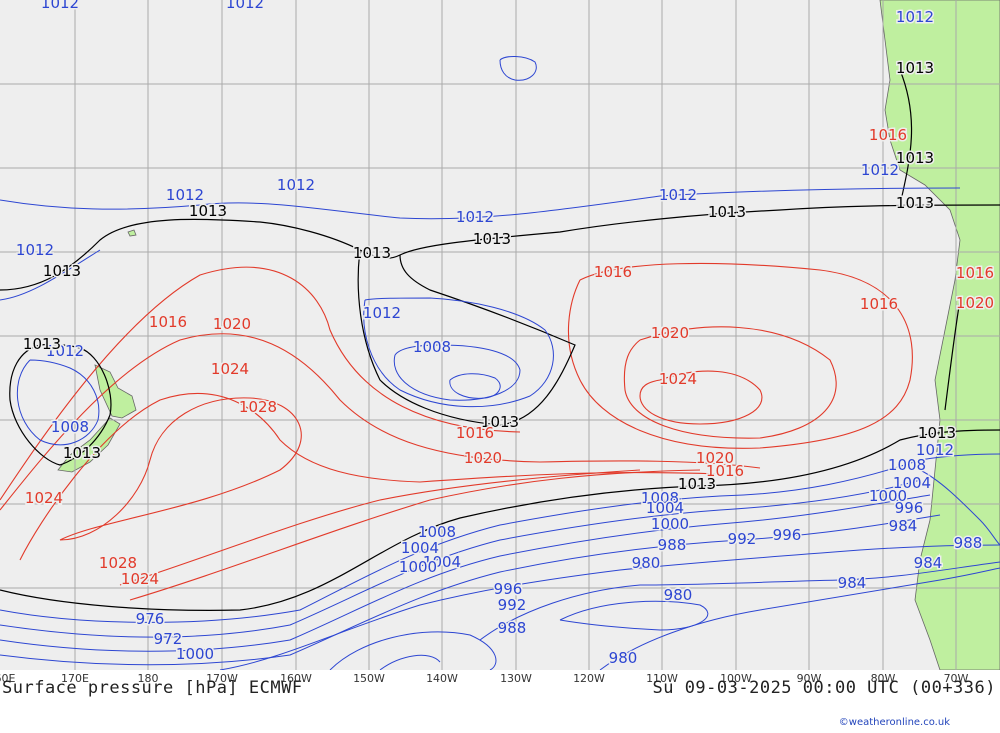 This screenshot has height=733, width=1000. I want to click on longitude-label: 90W, so click(809, 678).